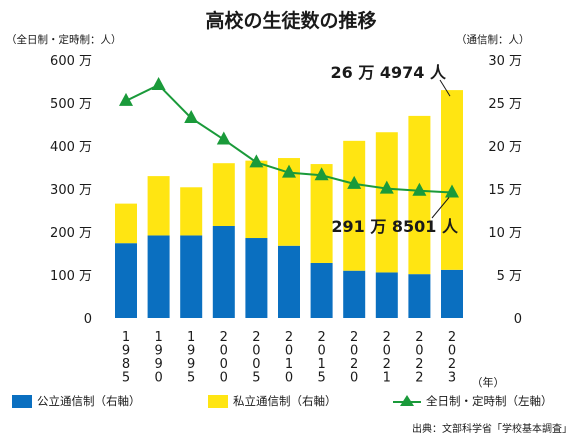 This screenshot has height=443, width=582. What do you see at coordinates (518, 319) in the screenshot?
I see `right-axis-tick-label: 0` at bounding box center [518, 319].